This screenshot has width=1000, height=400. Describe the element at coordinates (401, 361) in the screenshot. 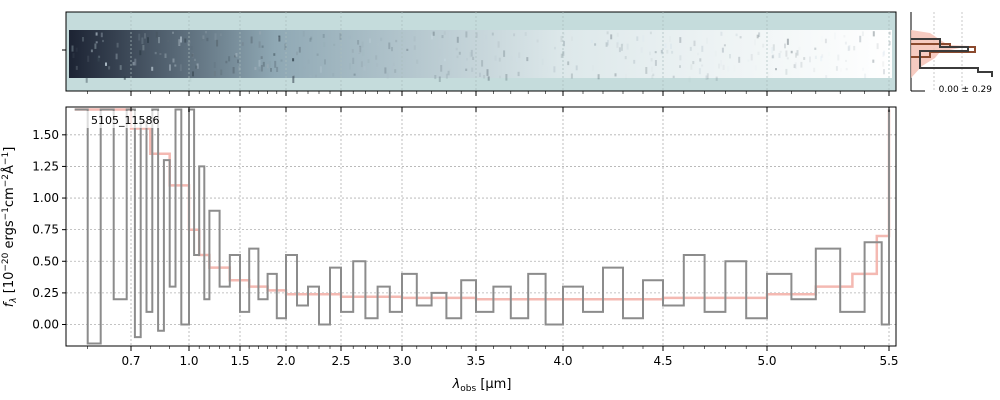

I see `x-tick-label: 3.0` at that location.